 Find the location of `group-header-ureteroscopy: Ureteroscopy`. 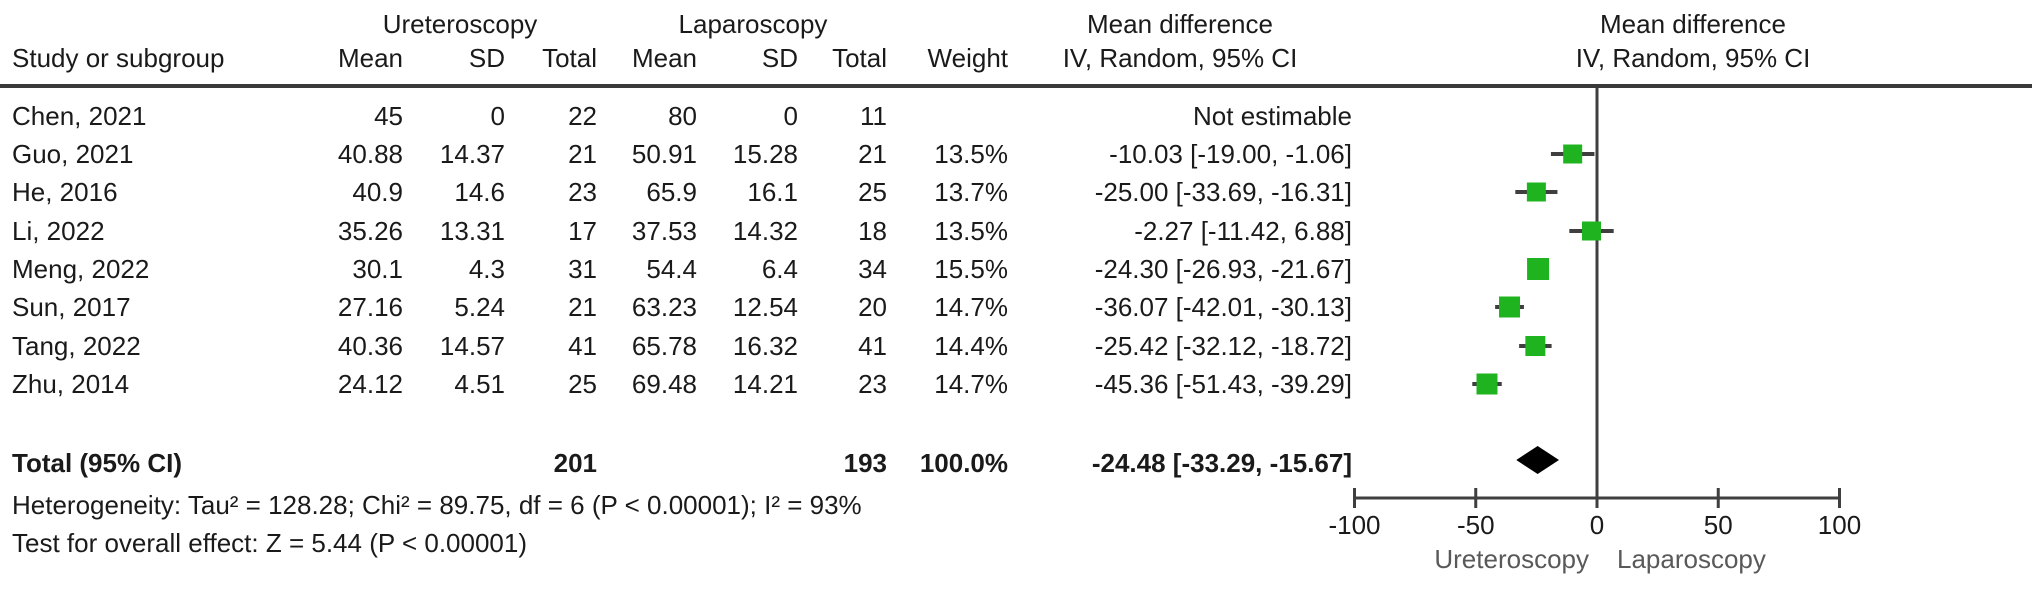

group-header-ureteroscopy: Ureteroscopy is located at coordinates (460, 24).